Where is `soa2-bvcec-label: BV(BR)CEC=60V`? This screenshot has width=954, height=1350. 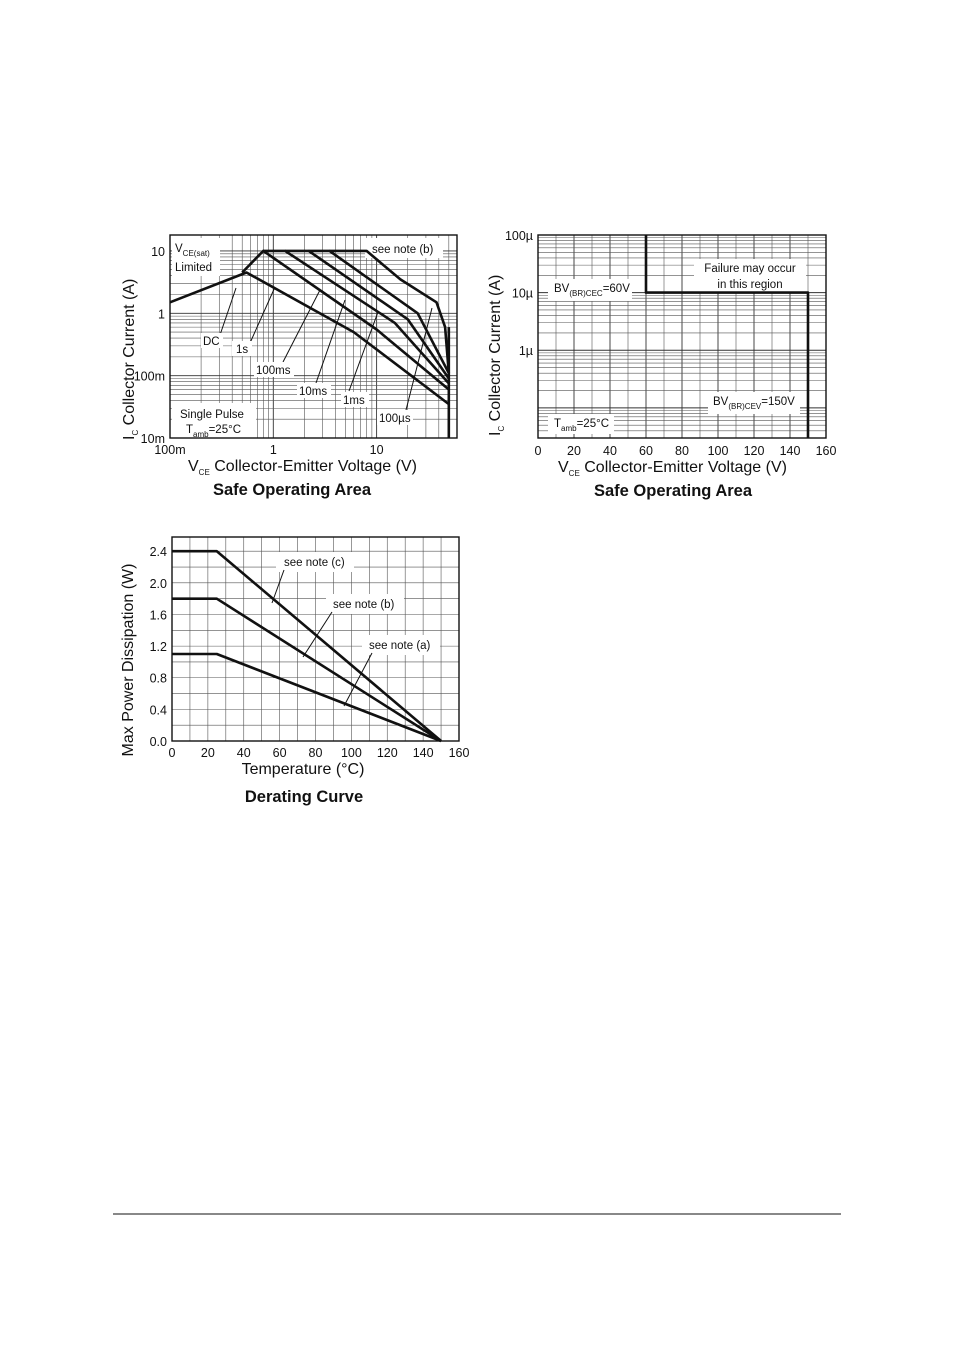 soa2-bvcec-label: BV(BR)CEC=60V is located at coordinates (592, 290).